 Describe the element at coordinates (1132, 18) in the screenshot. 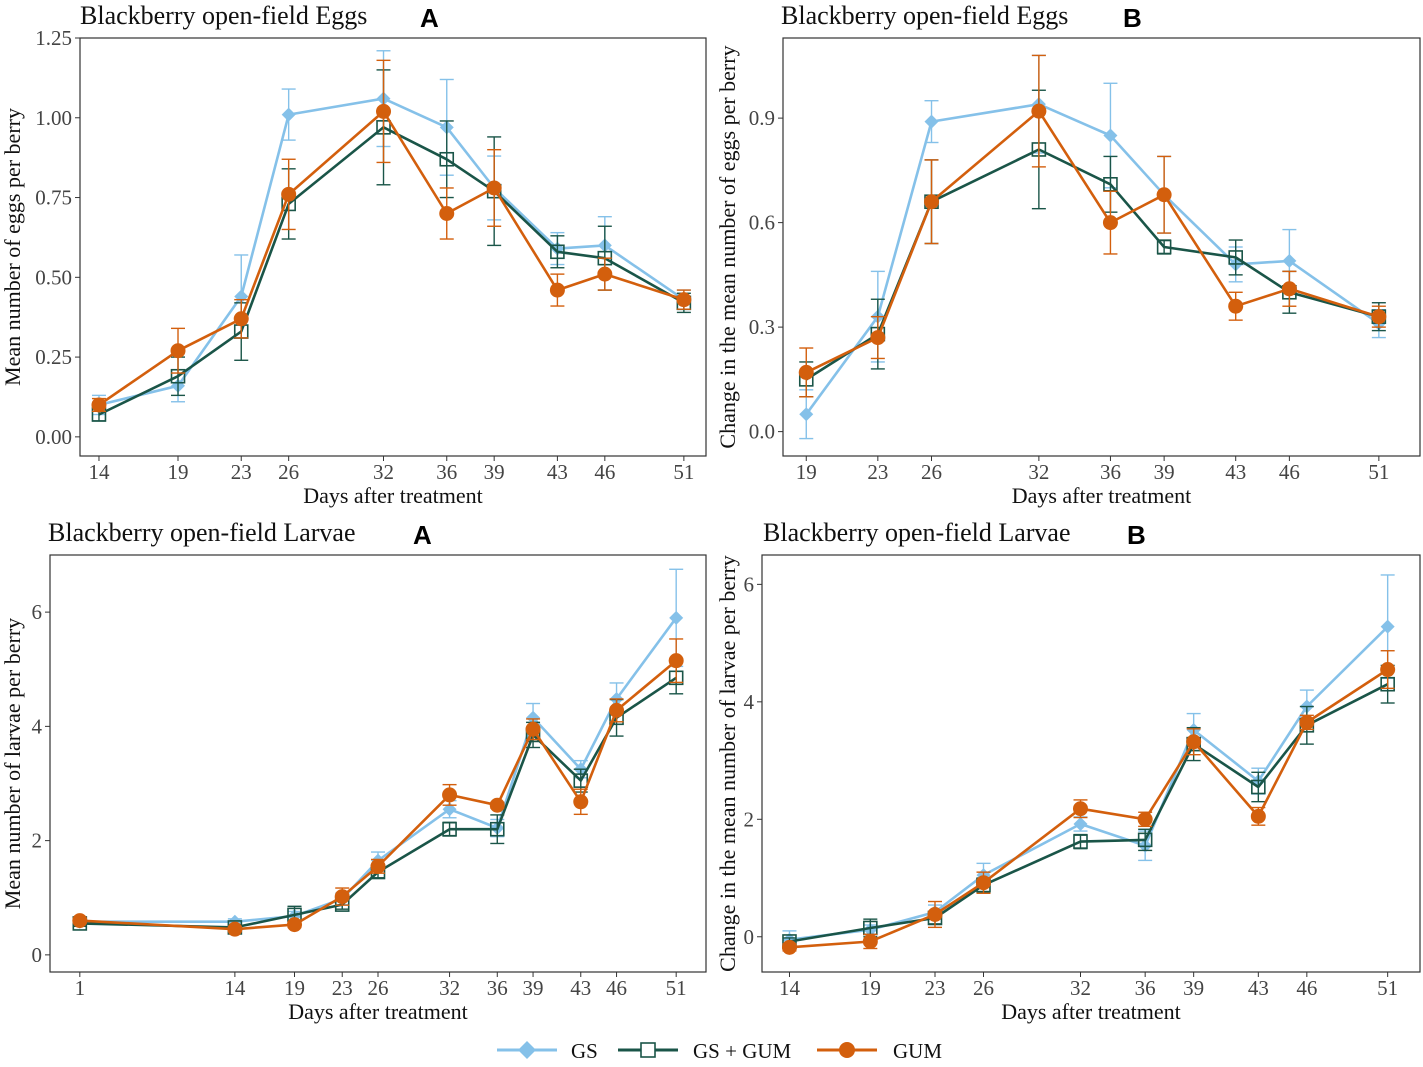

I see `panel-label: B` at that location.